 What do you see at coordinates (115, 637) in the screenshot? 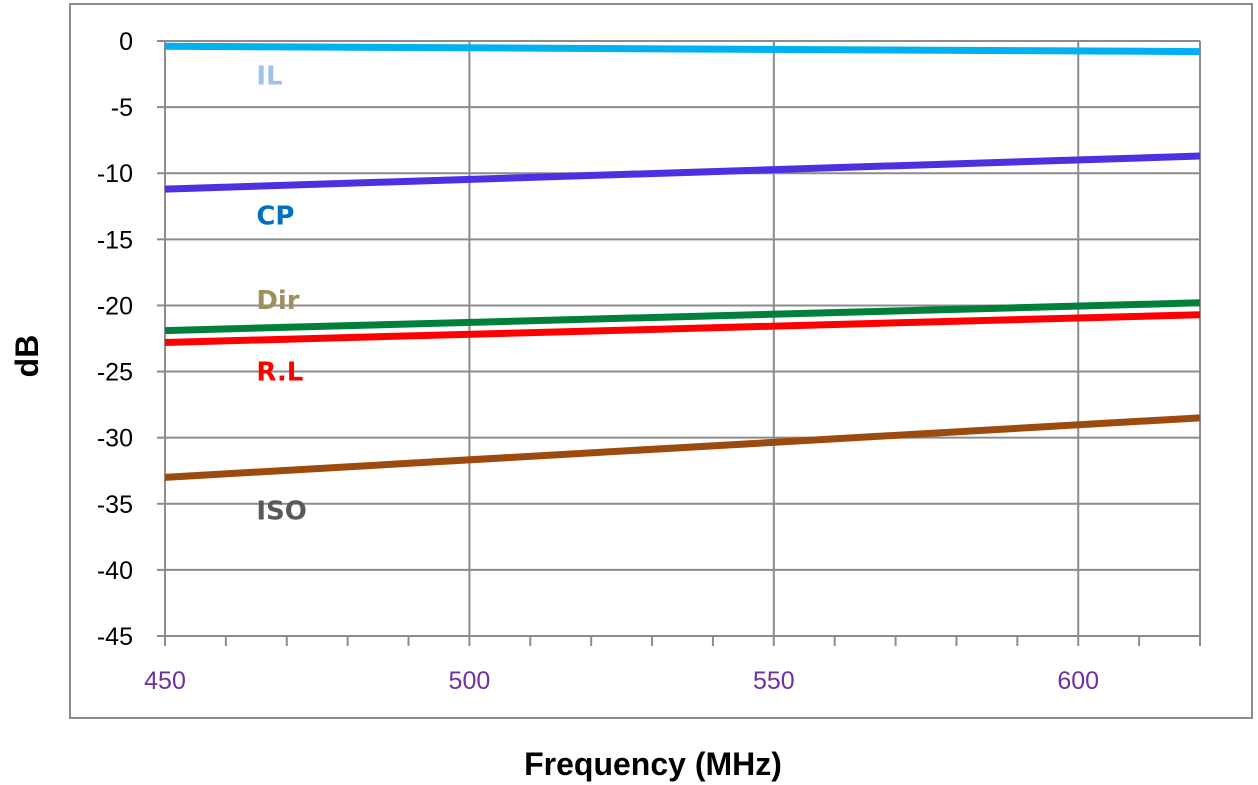
I see `y-tick-label: -45` at bounding box center [115, 637].